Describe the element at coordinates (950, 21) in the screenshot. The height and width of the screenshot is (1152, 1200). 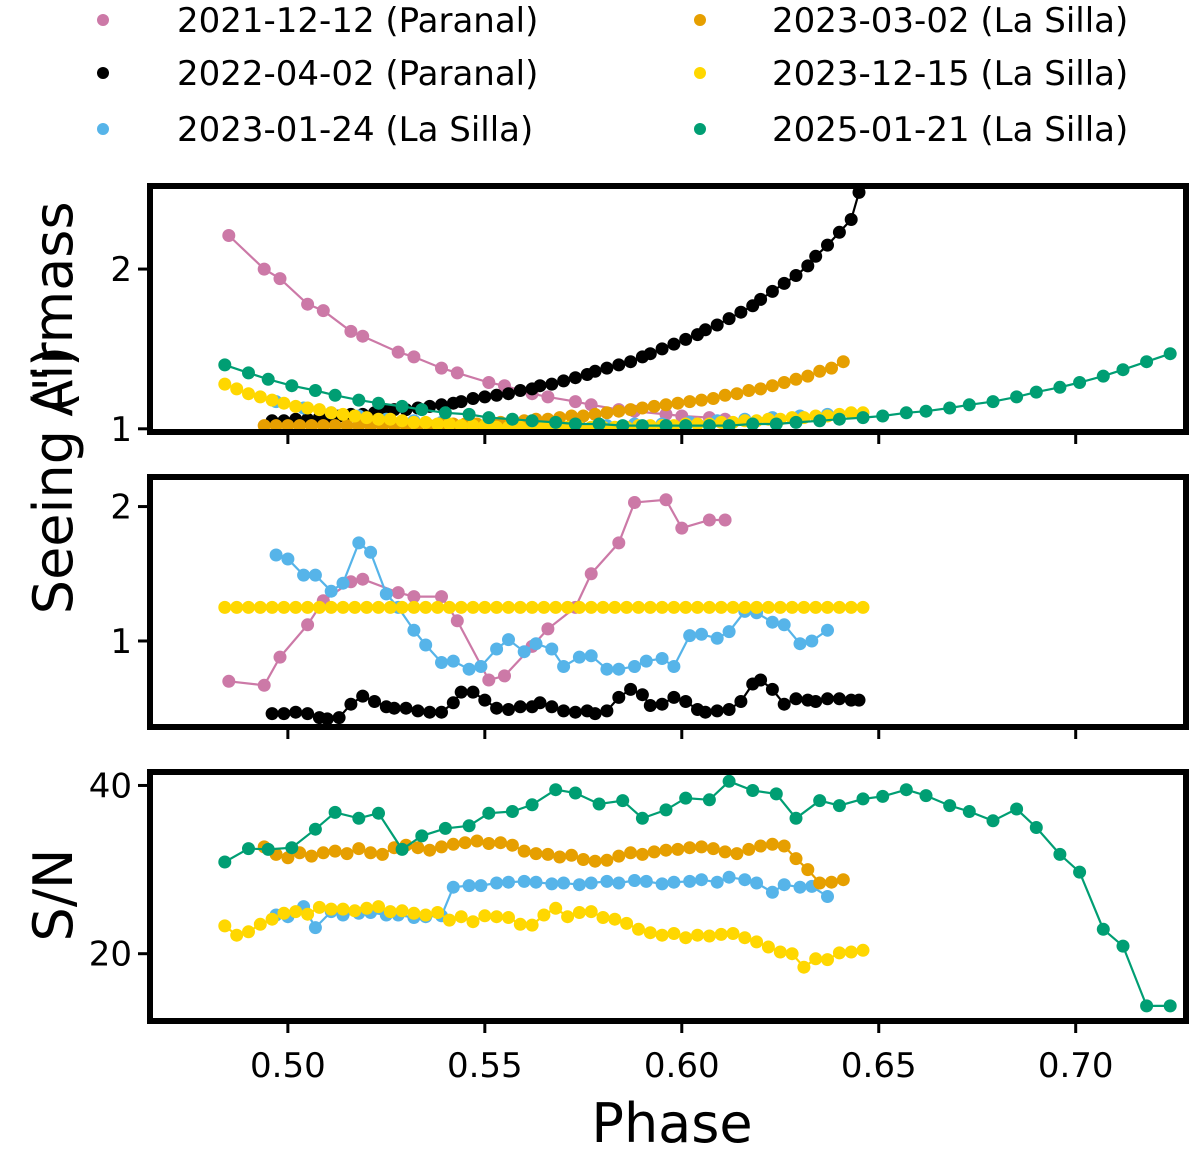
I see `legend-label-s2023b: 2023-03-02 (La Silla)` at that location.